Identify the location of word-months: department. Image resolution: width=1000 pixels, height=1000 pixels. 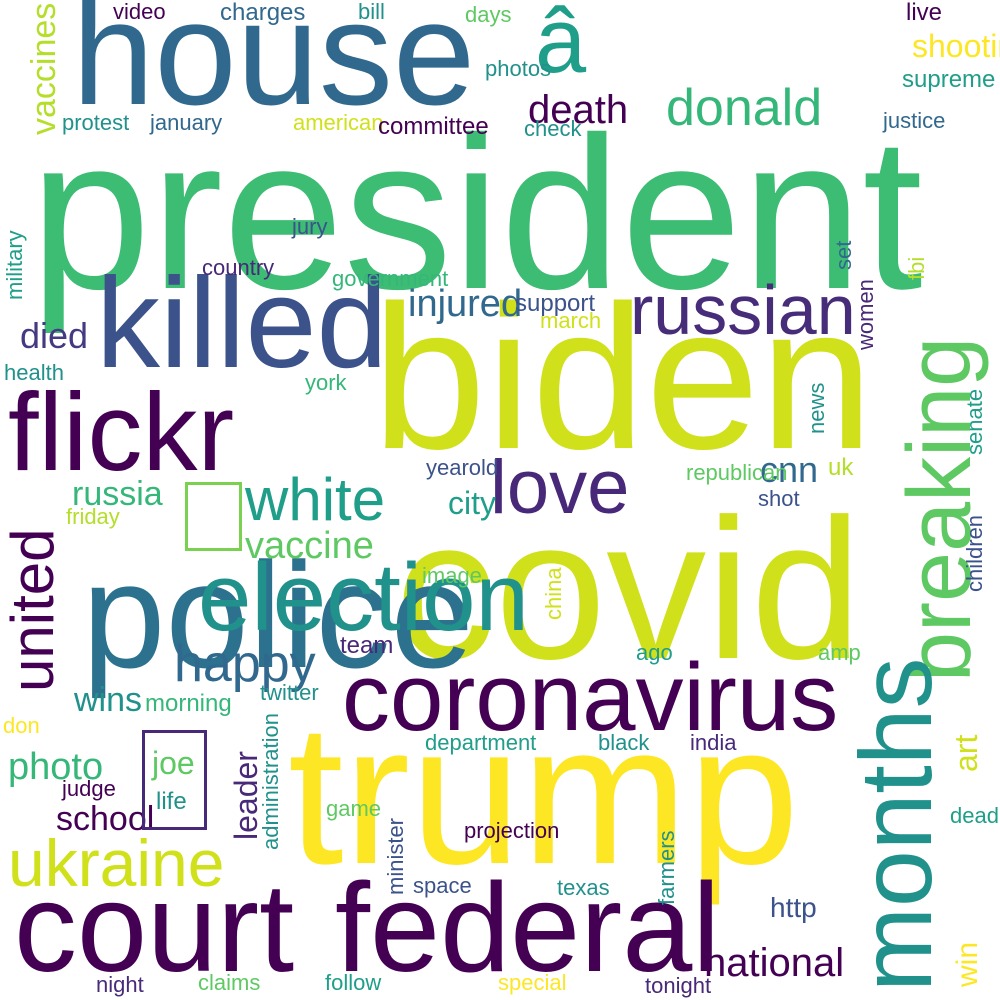
(481, 742).